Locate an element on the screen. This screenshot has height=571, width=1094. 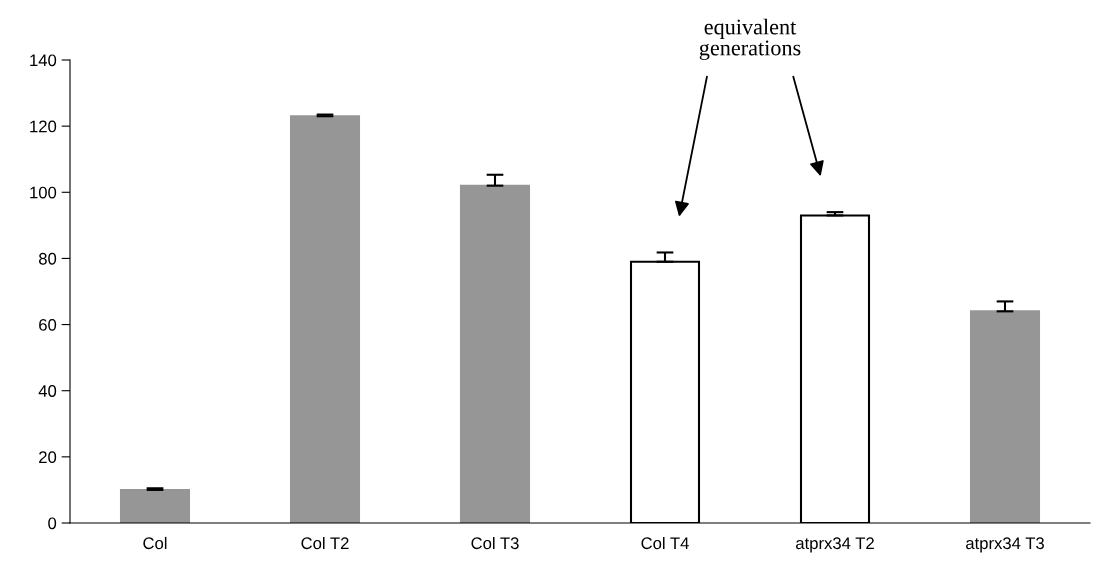
y-tick-label: 40 is located at coordinates (47, 391).